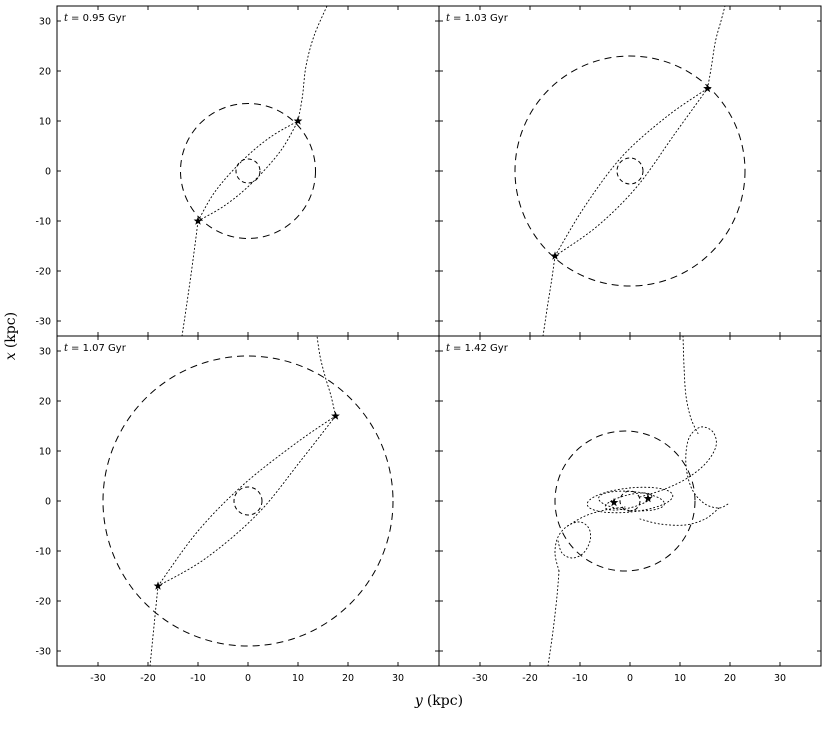 This screenshot has height=731, width=830. I want to click on time-label: t = 1.42 Gyr, so click(477, 348).